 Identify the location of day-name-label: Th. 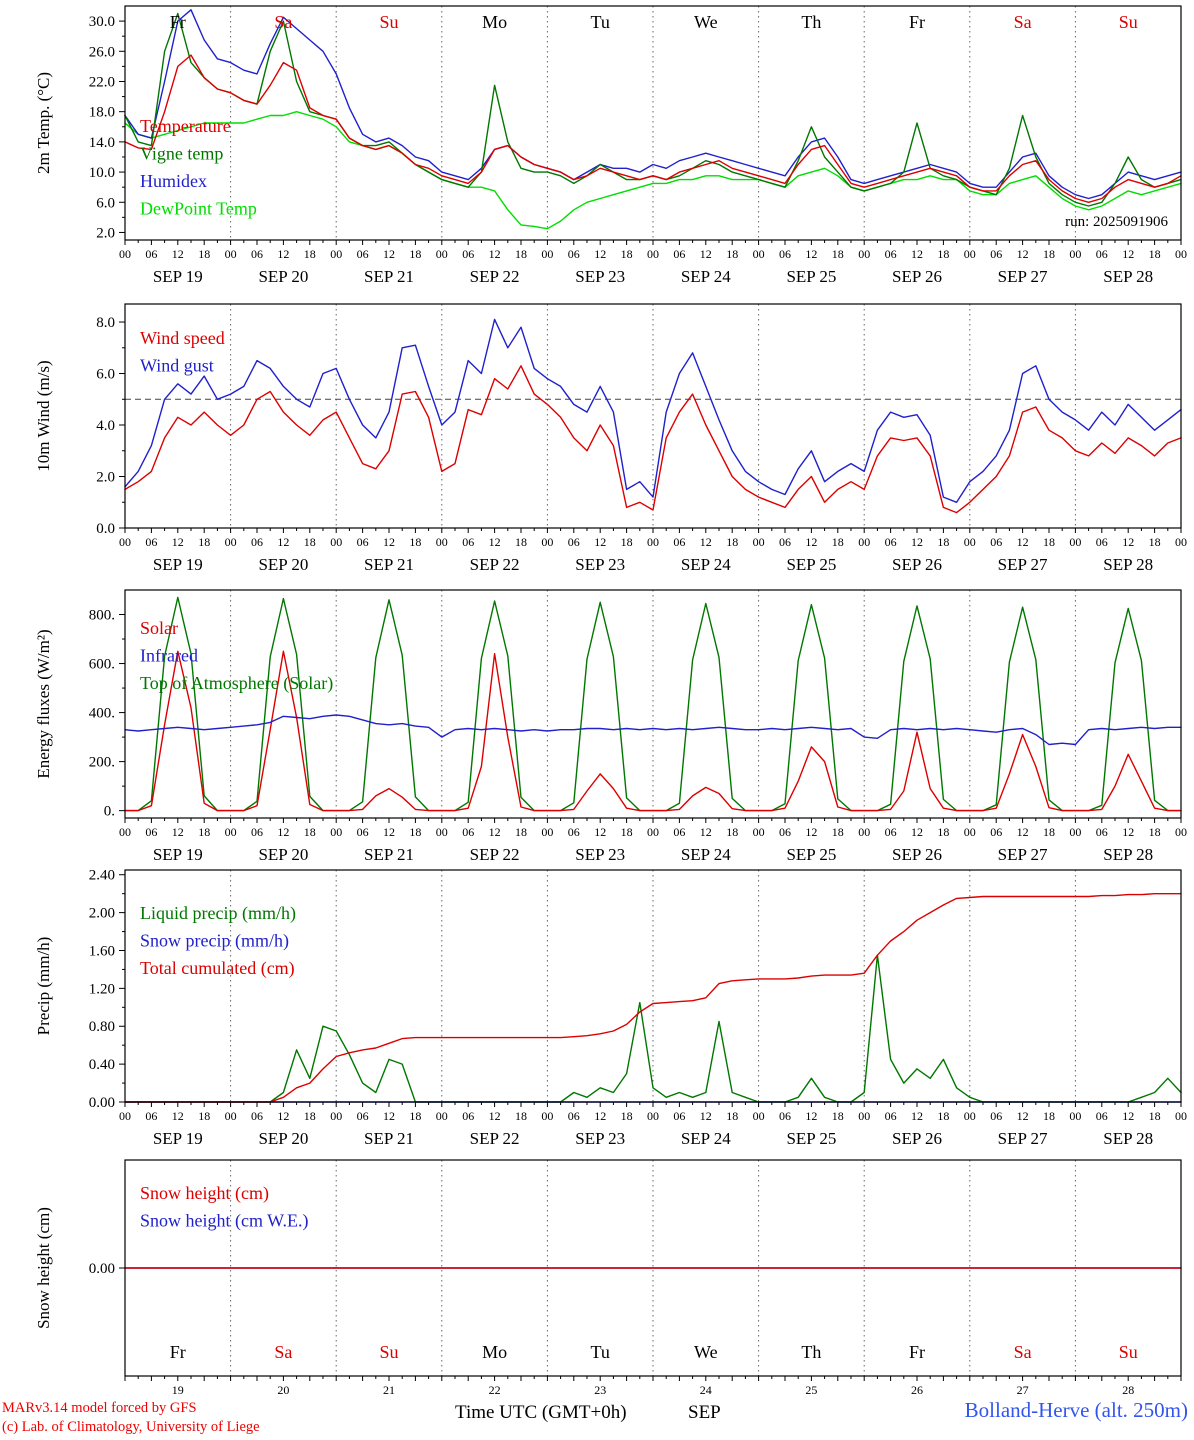
(811, 22).